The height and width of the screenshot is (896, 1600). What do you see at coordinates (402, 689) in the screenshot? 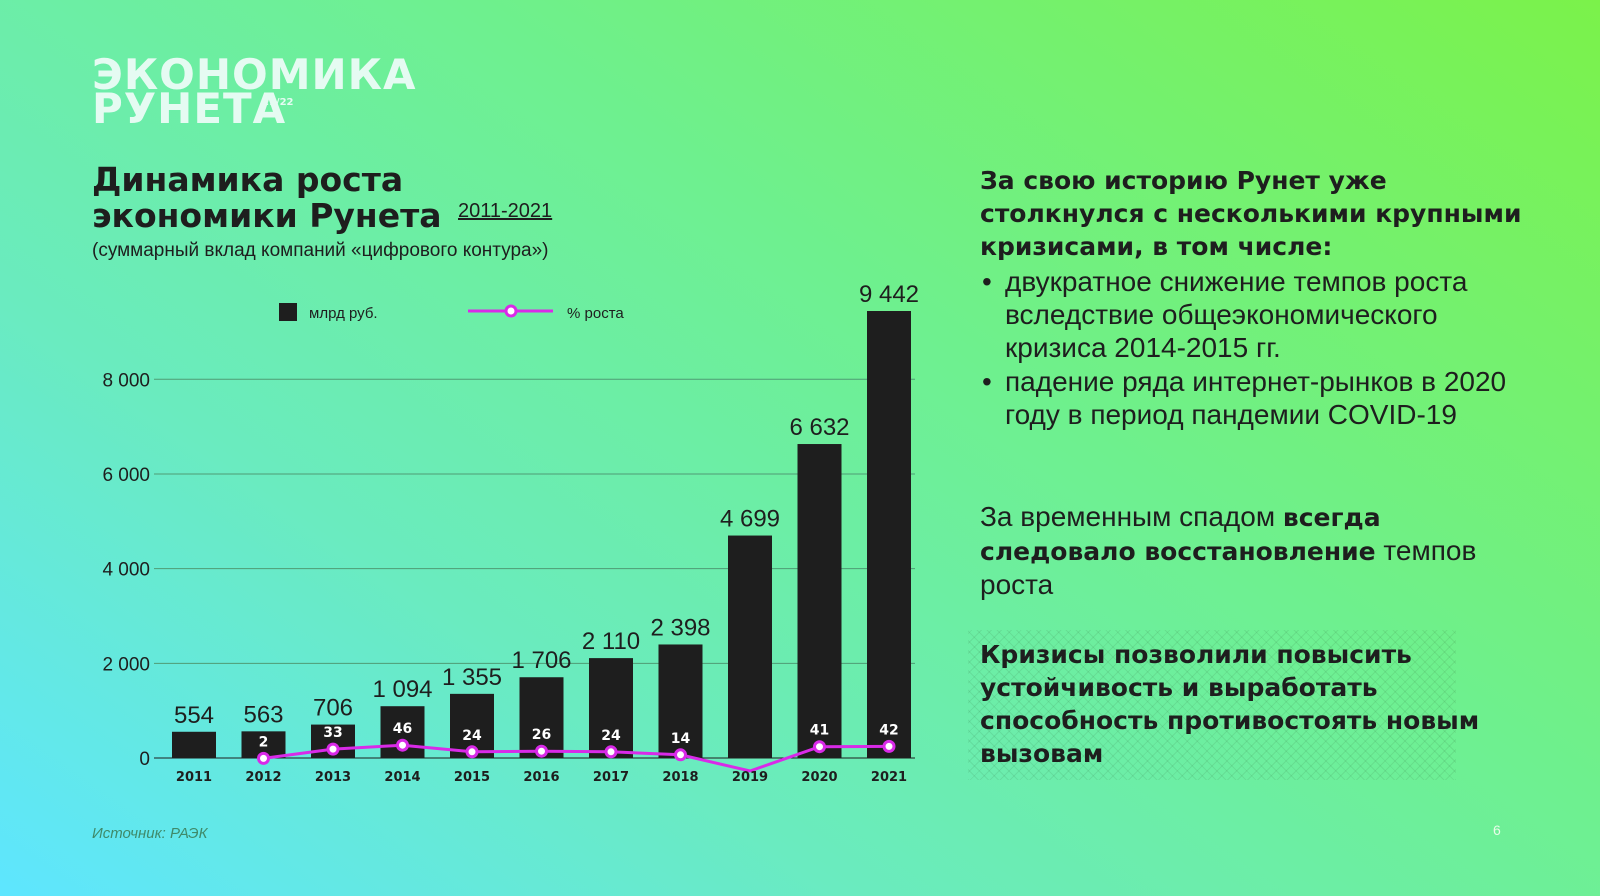
I see `bar-value-label: 1 094` at bounding box center [402, 689].